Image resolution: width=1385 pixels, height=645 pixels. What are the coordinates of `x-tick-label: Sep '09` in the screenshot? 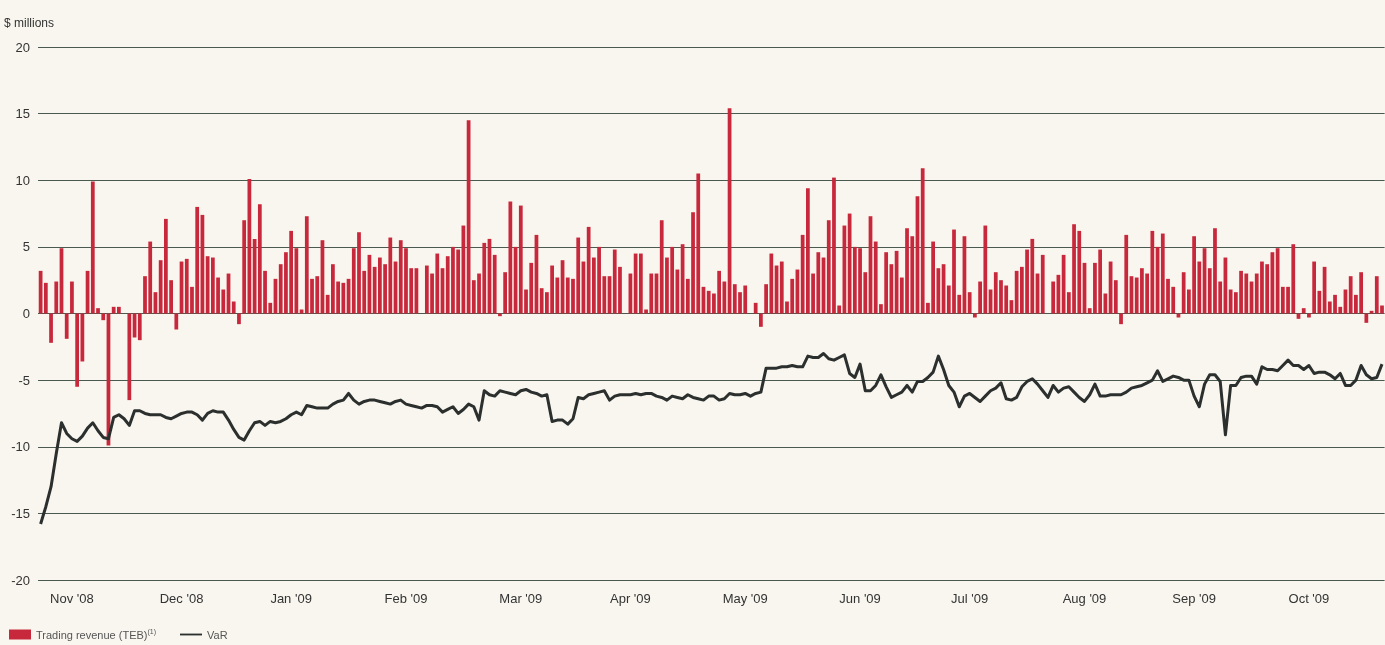 It's located at (1194, 598).